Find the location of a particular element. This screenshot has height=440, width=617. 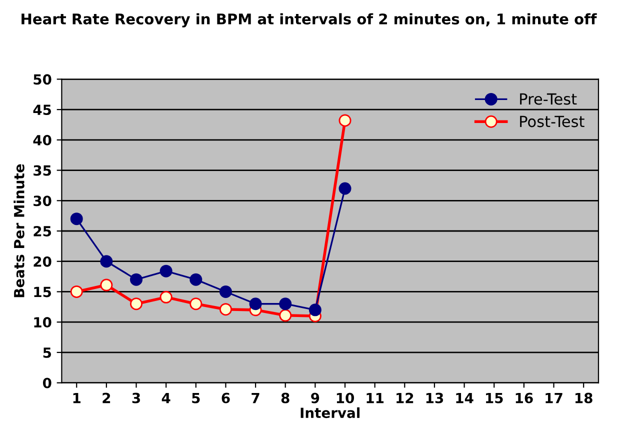

y-tick-label: 40 is located at coordinates (42, 140).